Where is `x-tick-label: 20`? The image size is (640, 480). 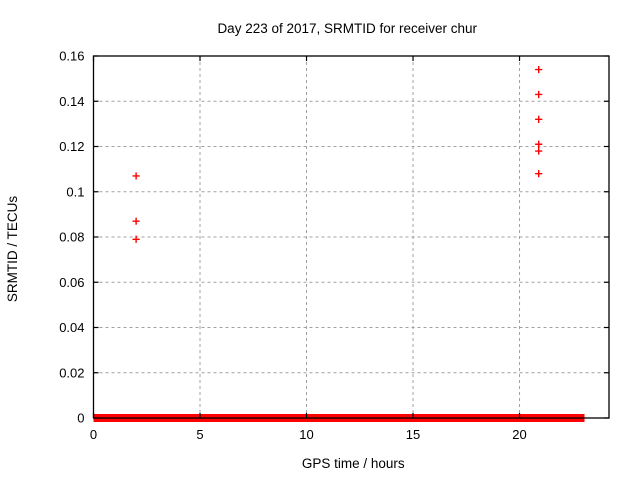 x-tick-label: 20 is located at coordinates (519, 434).